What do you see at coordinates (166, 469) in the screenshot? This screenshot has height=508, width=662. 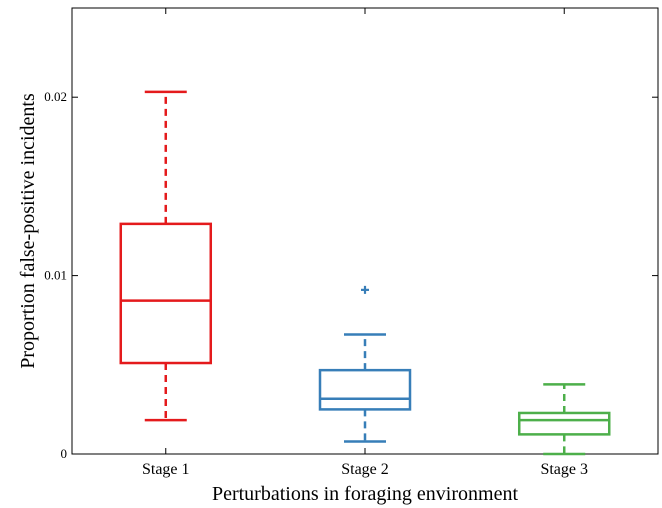 I see `x-tick-label: Stage 1` at bounding box center [166, 469].